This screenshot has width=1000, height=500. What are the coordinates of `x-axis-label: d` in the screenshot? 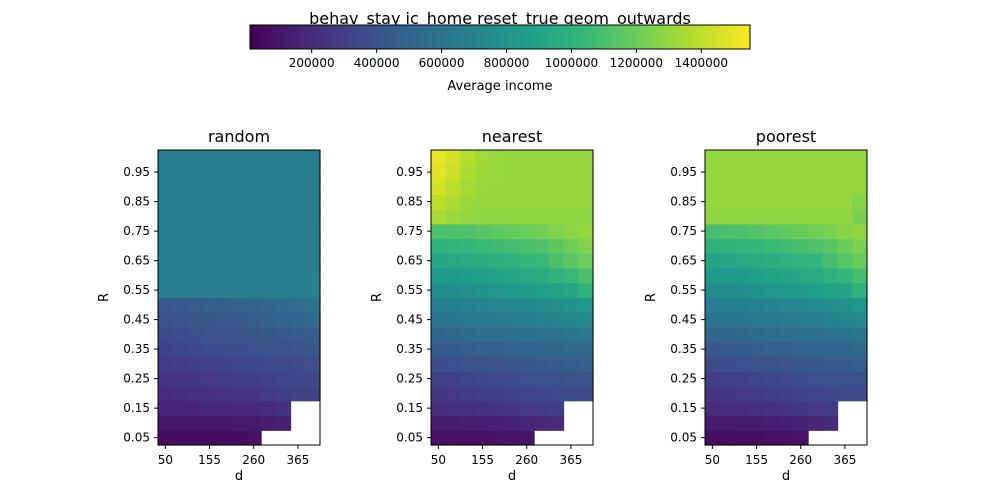 It's located at (239, 476).